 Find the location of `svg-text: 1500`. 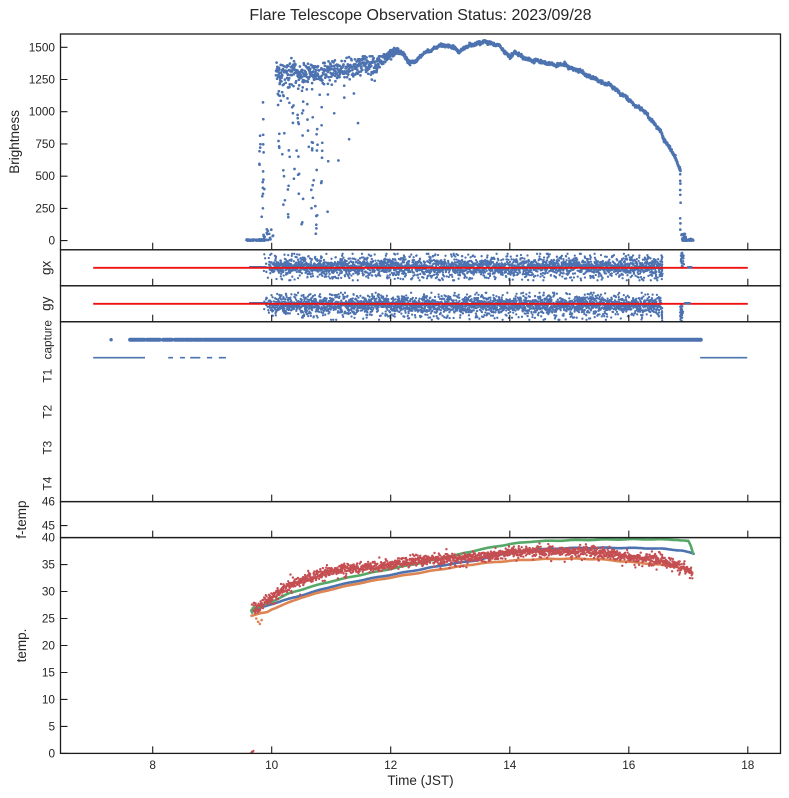

svg-text: 1500 is located at coordinates (42, 47).